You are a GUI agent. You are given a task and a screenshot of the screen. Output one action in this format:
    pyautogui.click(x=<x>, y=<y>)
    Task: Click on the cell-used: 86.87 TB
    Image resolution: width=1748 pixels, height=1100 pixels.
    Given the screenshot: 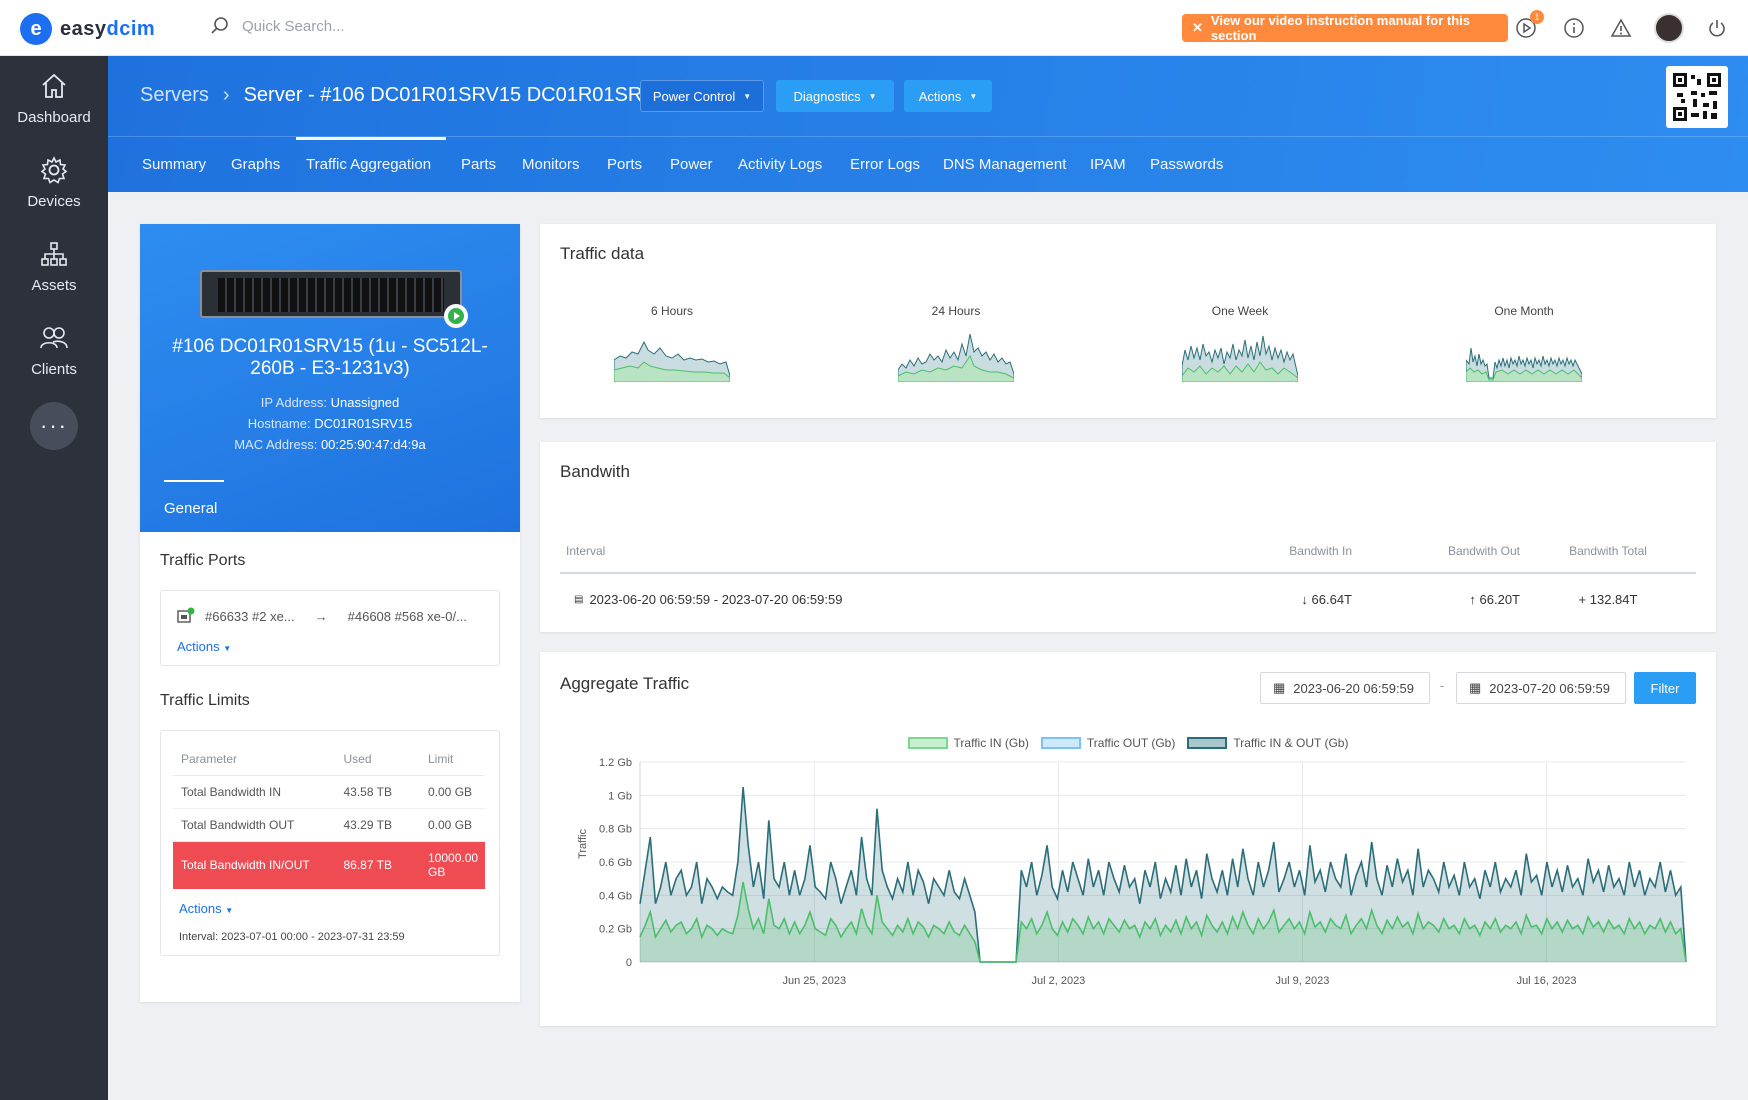 What is the action you would take?
    pyautogui.click(x=377, y=865)
    